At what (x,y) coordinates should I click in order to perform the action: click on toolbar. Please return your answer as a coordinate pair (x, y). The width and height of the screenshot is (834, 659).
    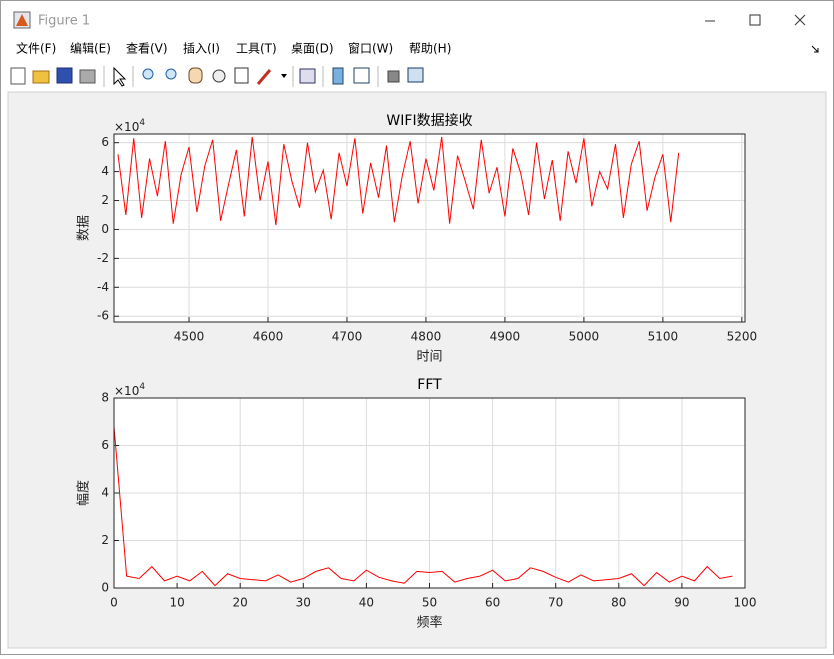
    Looking at the image, I should click on (217, 76).